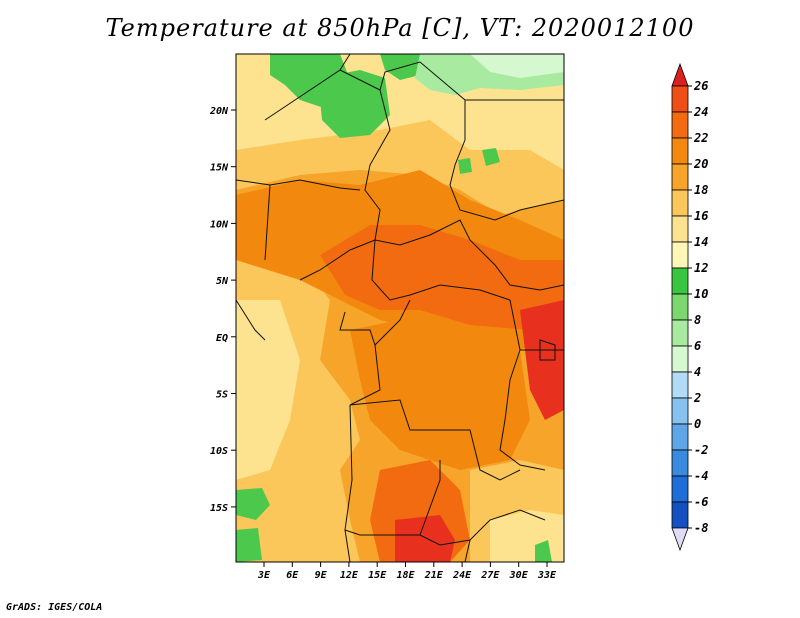 This screenshot has width=800, height=618. What do you see at coordinates (490, 575) in the screenshot?
I see `lon-tick-label: 27E` at bounding box center [490, 575].